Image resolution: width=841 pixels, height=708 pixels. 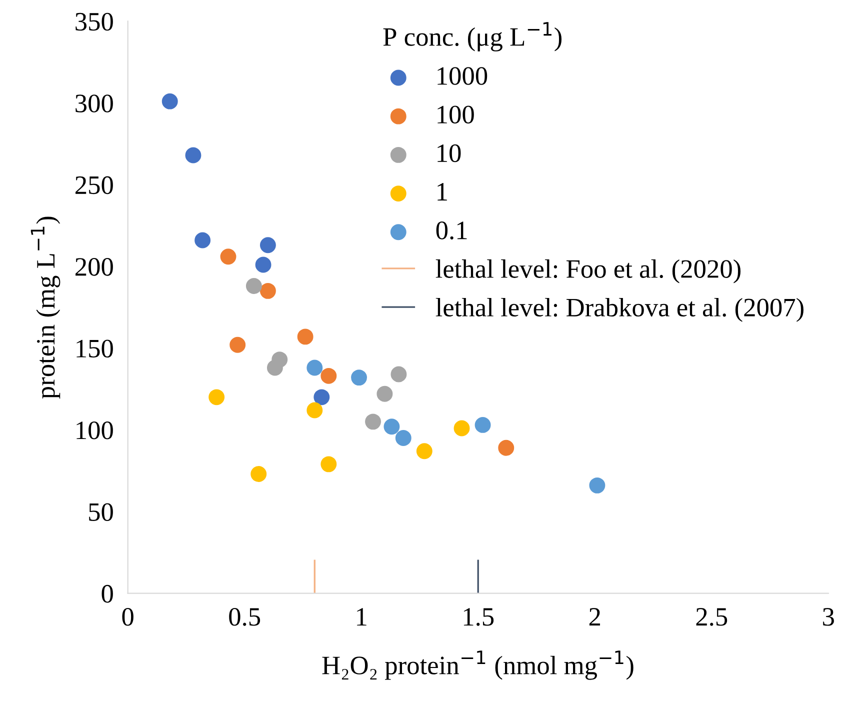 I want to click on y-tick-label: 0, so click(x=107, y=593).